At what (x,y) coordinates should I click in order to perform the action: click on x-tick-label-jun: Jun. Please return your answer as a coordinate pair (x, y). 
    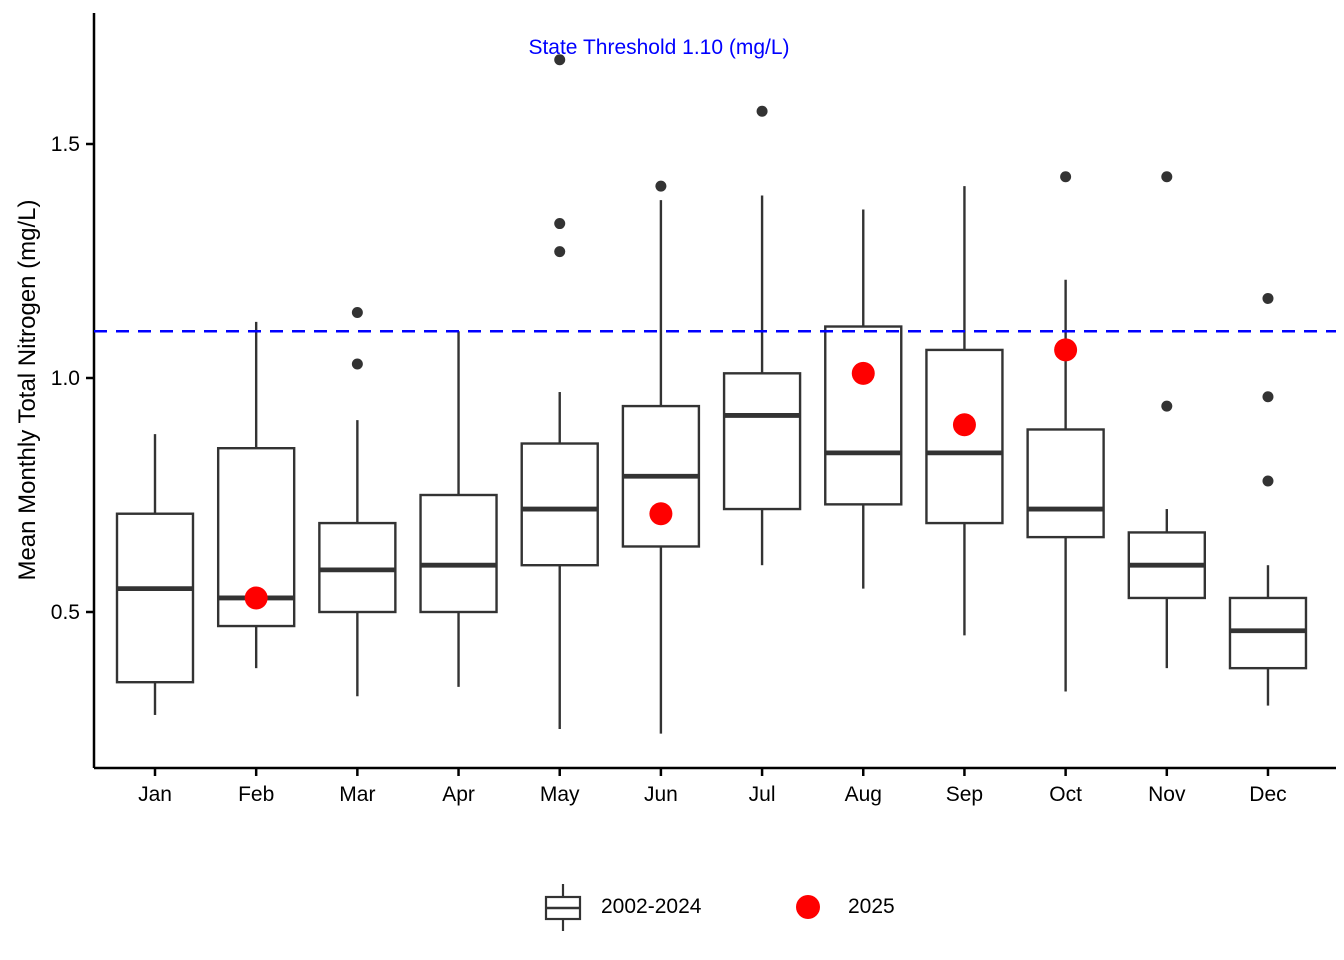
    Looking at the image, I should click on (661, 794).